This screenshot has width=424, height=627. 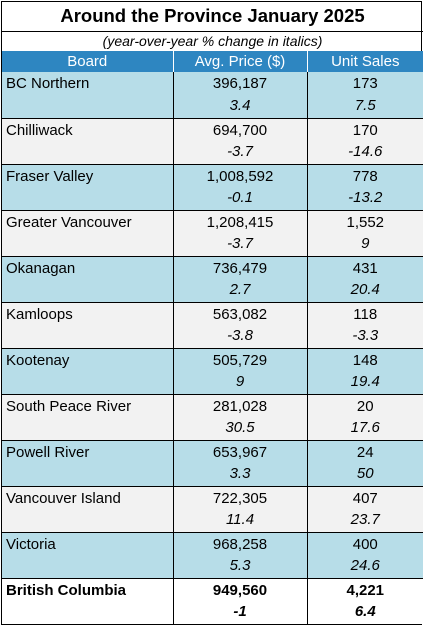 I want to click on avg-price: 563,082, so click(x=239, y=313).